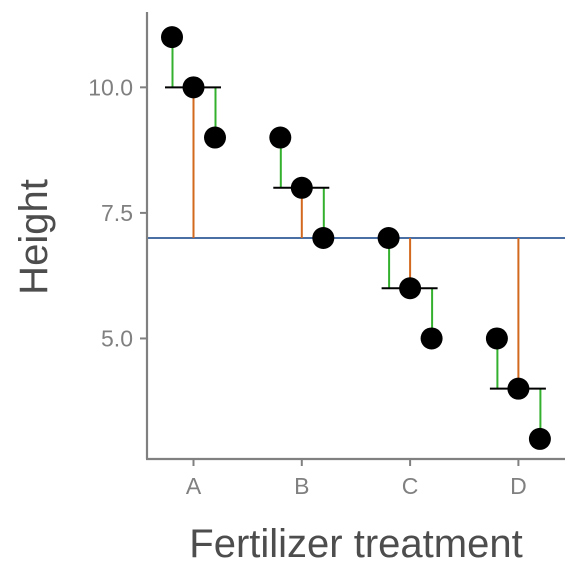 The height and width of the screenshot is (576, 576). I want to click on x-axis-title: Fertilizer treatment, so click(355, 544).